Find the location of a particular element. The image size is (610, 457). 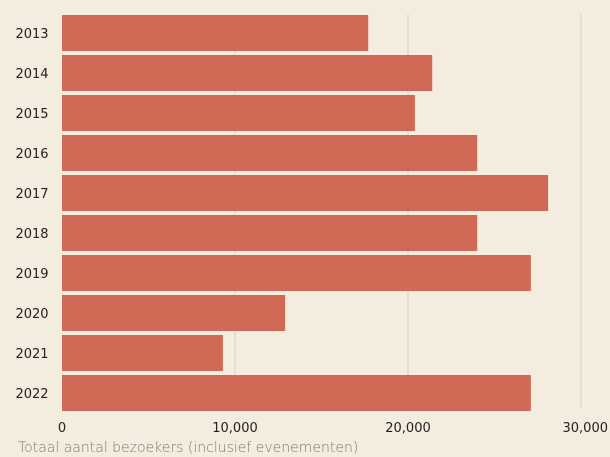

y-tick-label: 2020 is located at coordinates (31, 314).